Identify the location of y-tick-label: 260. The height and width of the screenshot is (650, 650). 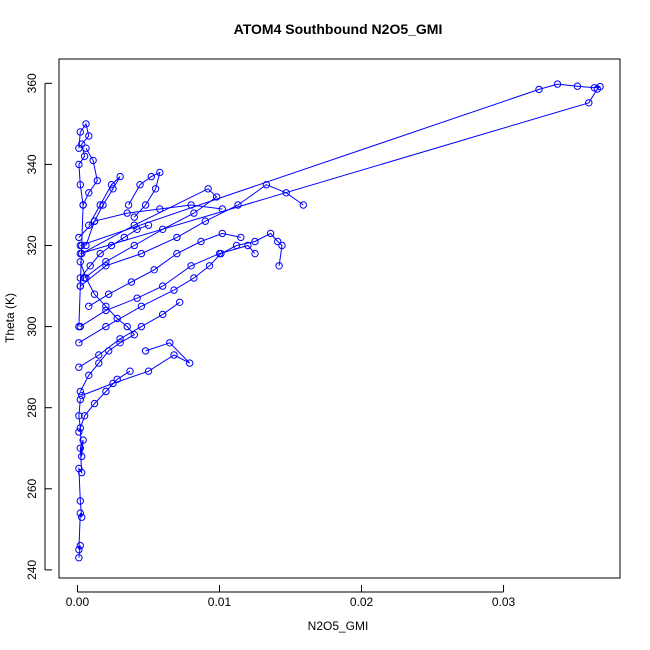
(32, 488).